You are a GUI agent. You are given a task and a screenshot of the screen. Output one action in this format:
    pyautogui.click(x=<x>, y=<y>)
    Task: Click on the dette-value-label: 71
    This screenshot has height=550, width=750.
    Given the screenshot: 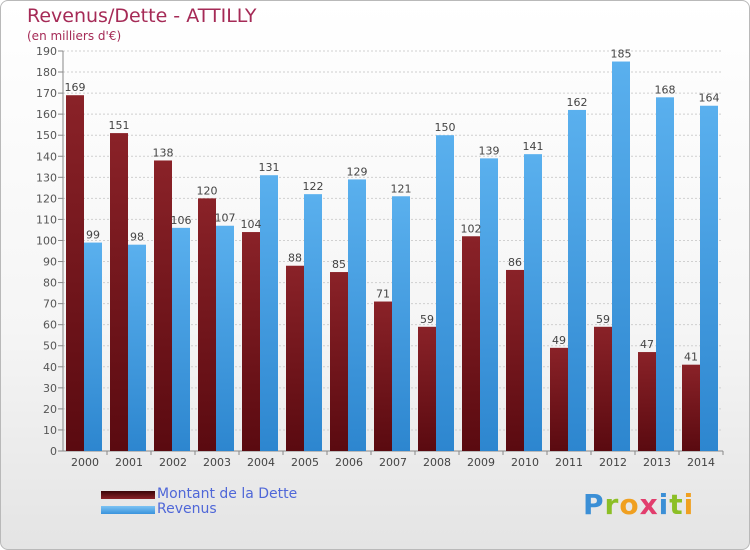 What is the action you would take?
    pyautogui.click(x=383, y=294)
    